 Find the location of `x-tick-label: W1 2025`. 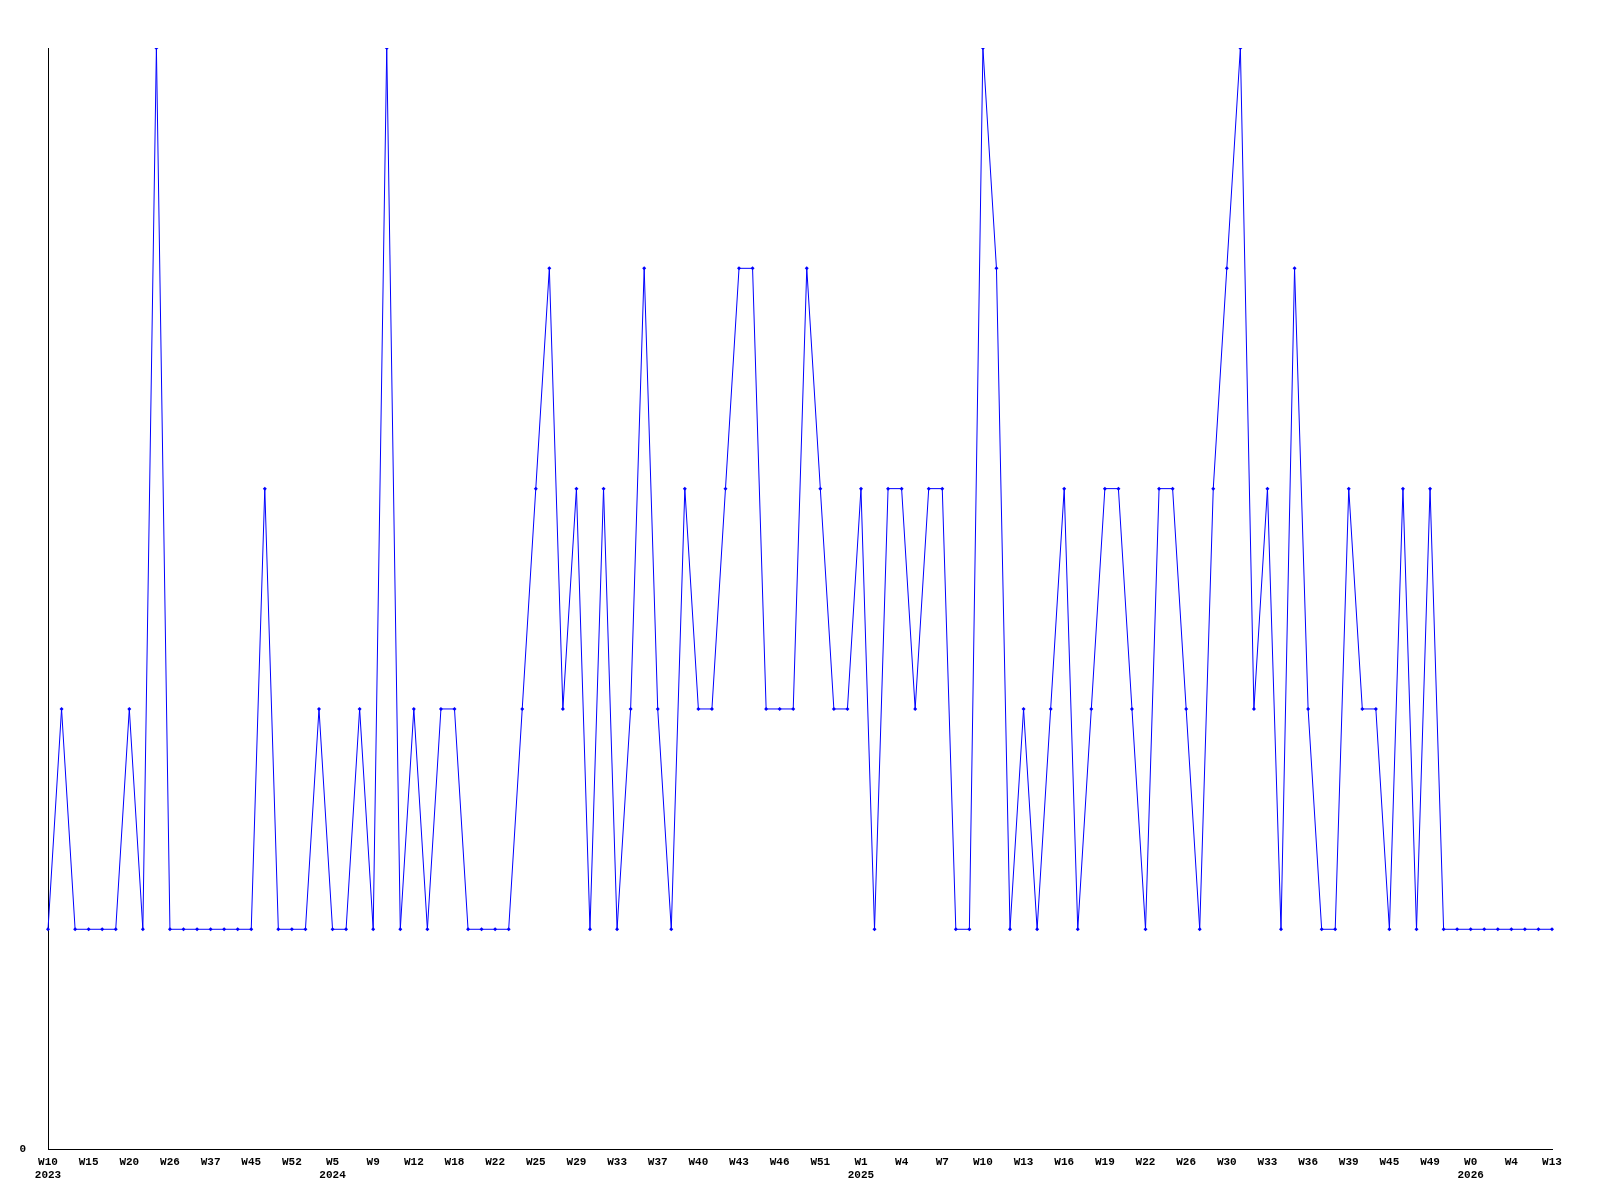

x-tick-label: W1 2025 is located at coordinates (861, 1168).